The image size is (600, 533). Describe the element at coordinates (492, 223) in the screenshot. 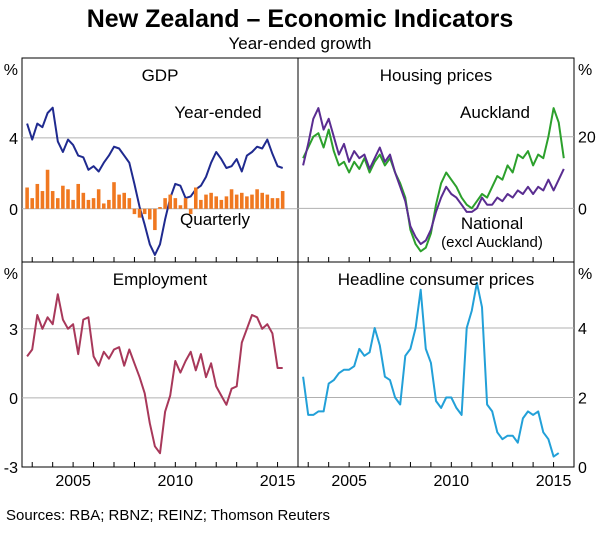

I see `series-label-national: National` at that location.